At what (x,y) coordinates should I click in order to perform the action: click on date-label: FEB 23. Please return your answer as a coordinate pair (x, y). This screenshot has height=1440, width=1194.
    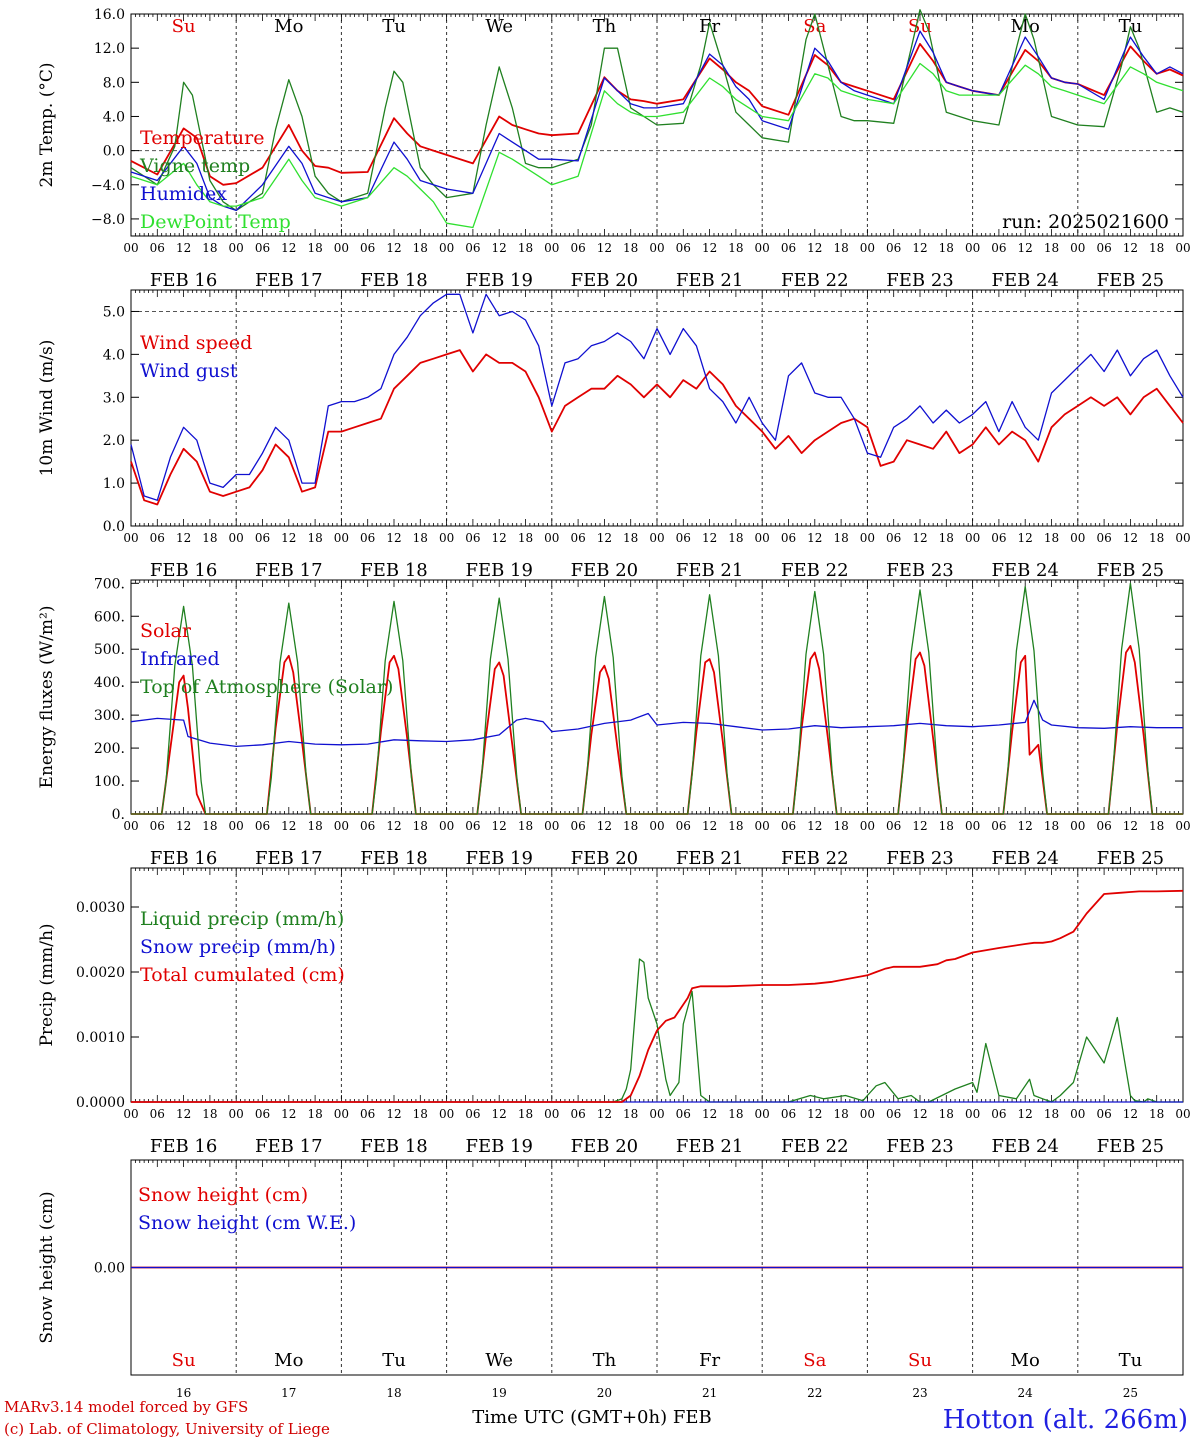
    Looking at the image, I should click on (919, 1146).